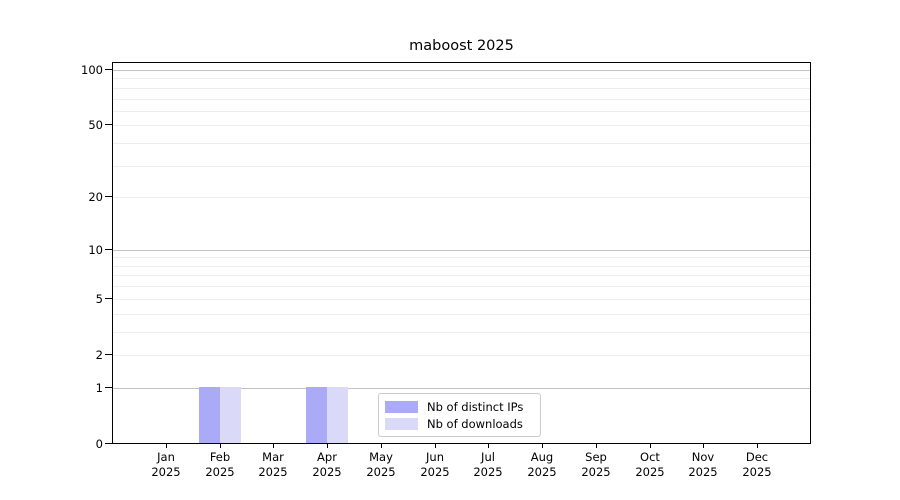 This screenshot has height=500, width=900. I want to click on x-tick-label: Jan 2025, so click(166, 464).